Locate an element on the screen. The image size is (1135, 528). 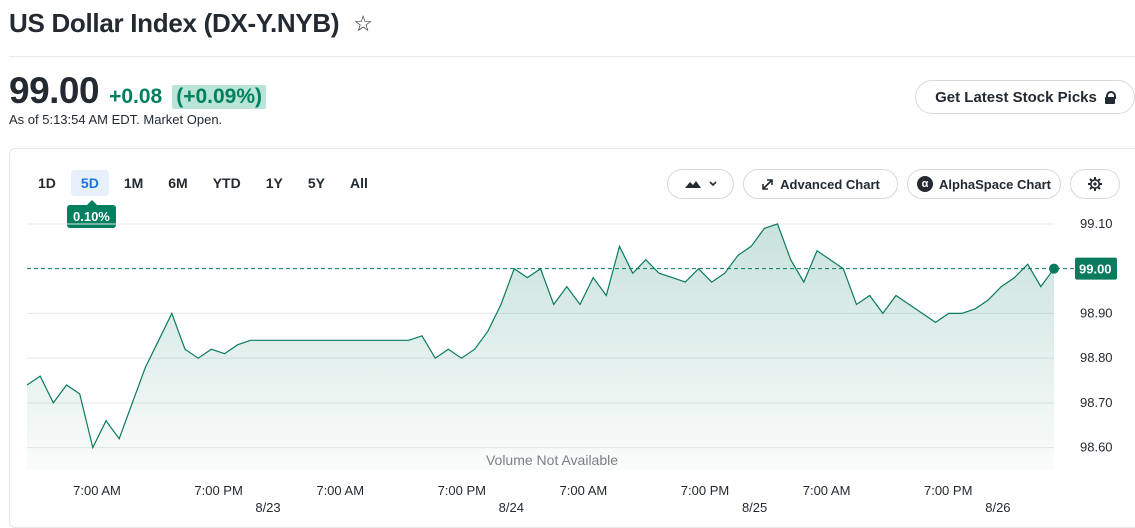
range-all: All is located at coordinates (358, 183).